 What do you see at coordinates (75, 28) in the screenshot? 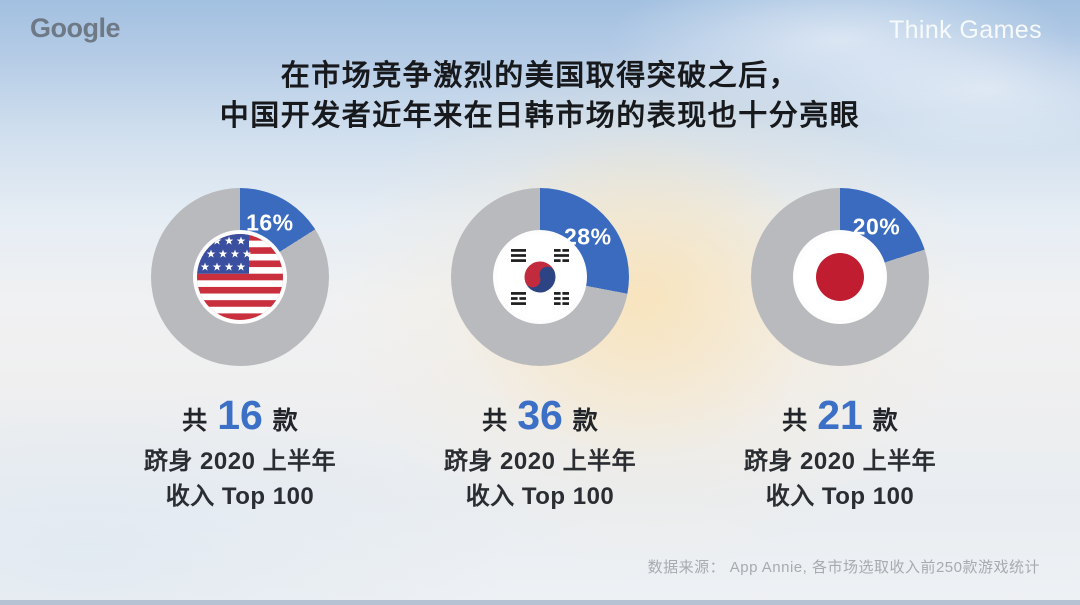
I see `google-logo: Google` at bounding box center [75, 28].